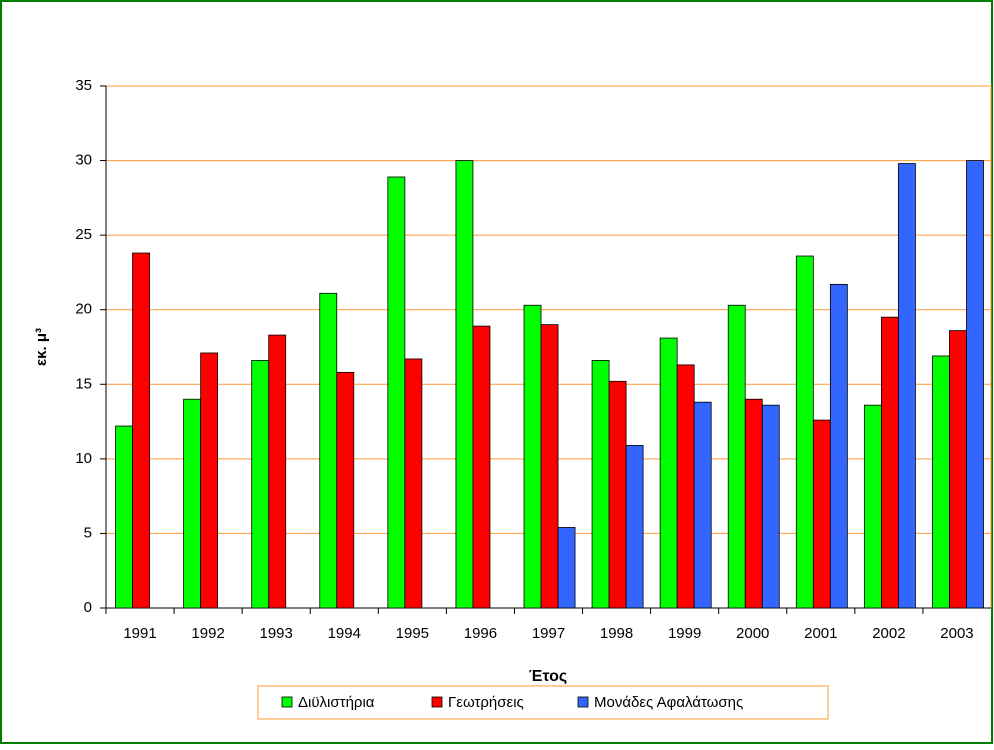 This screenshot has width=994, height=750. What do you see at coordinates (543, 702) in the screenshot?
I see `legend-box` at bounding box center [543, 702].